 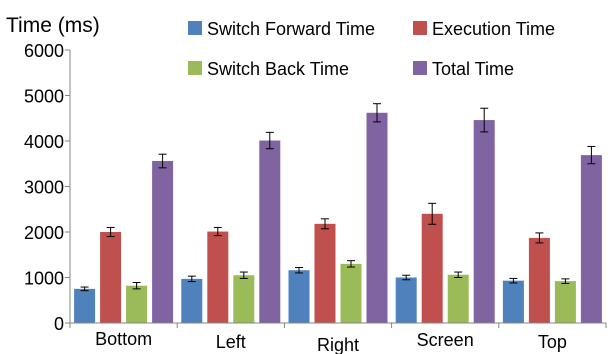 I want to click on y-tick-label: 3000, so click(x=44, y=188).